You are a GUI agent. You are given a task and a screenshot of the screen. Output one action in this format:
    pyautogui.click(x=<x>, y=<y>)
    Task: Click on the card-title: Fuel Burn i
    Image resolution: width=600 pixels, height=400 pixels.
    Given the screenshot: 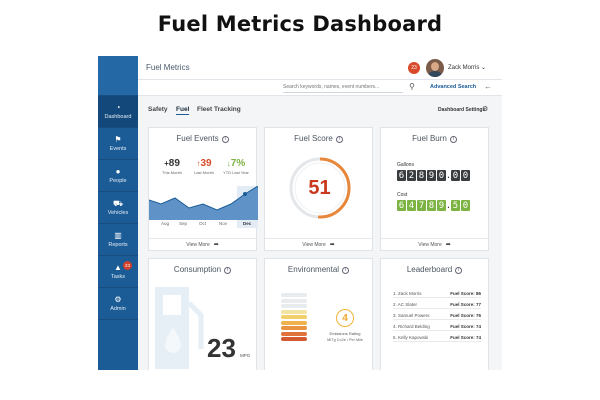 What is the action you would take?
    pyautogui.click(x=434, y=138)
    